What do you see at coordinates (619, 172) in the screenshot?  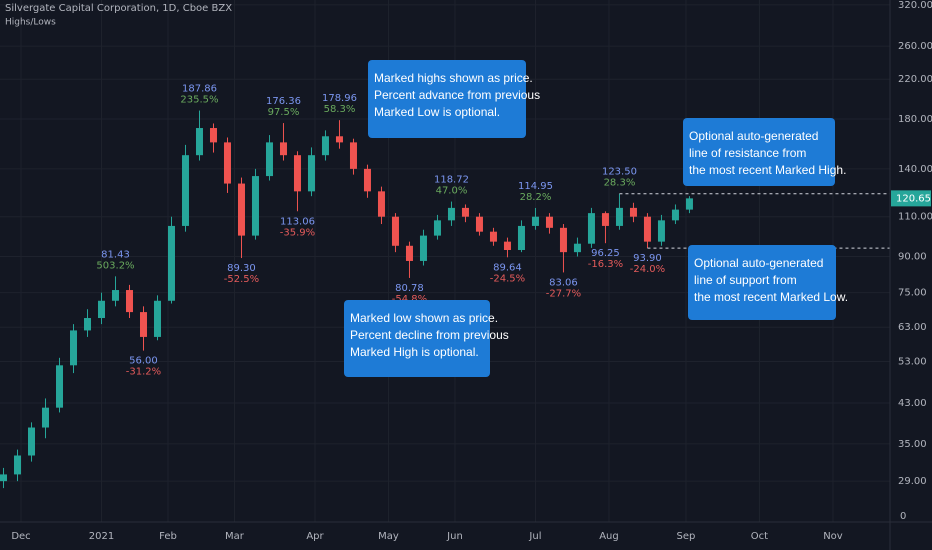 I see `highs-price-label: 123.50` at bounding box center [619, 172].